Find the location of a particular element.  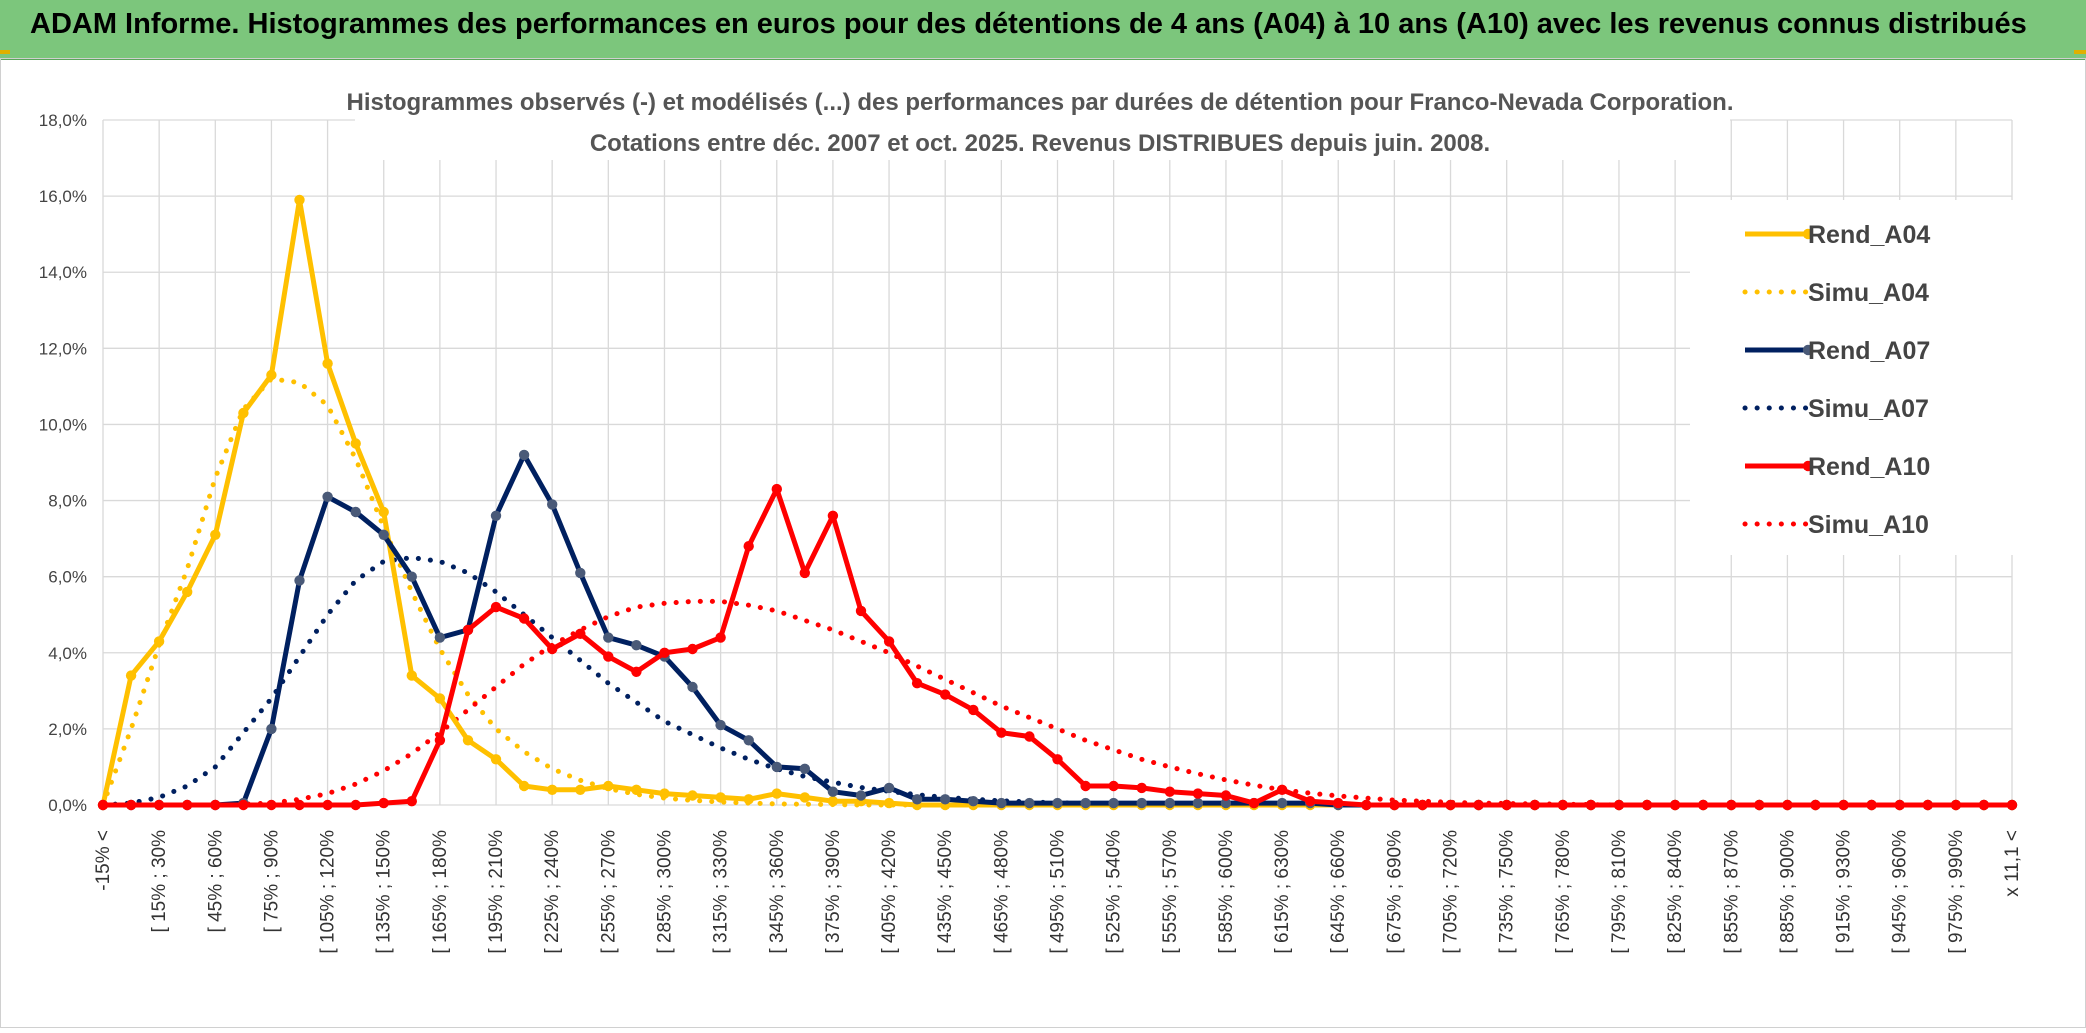

chart-title-background is located at coordinates (1042, 120).